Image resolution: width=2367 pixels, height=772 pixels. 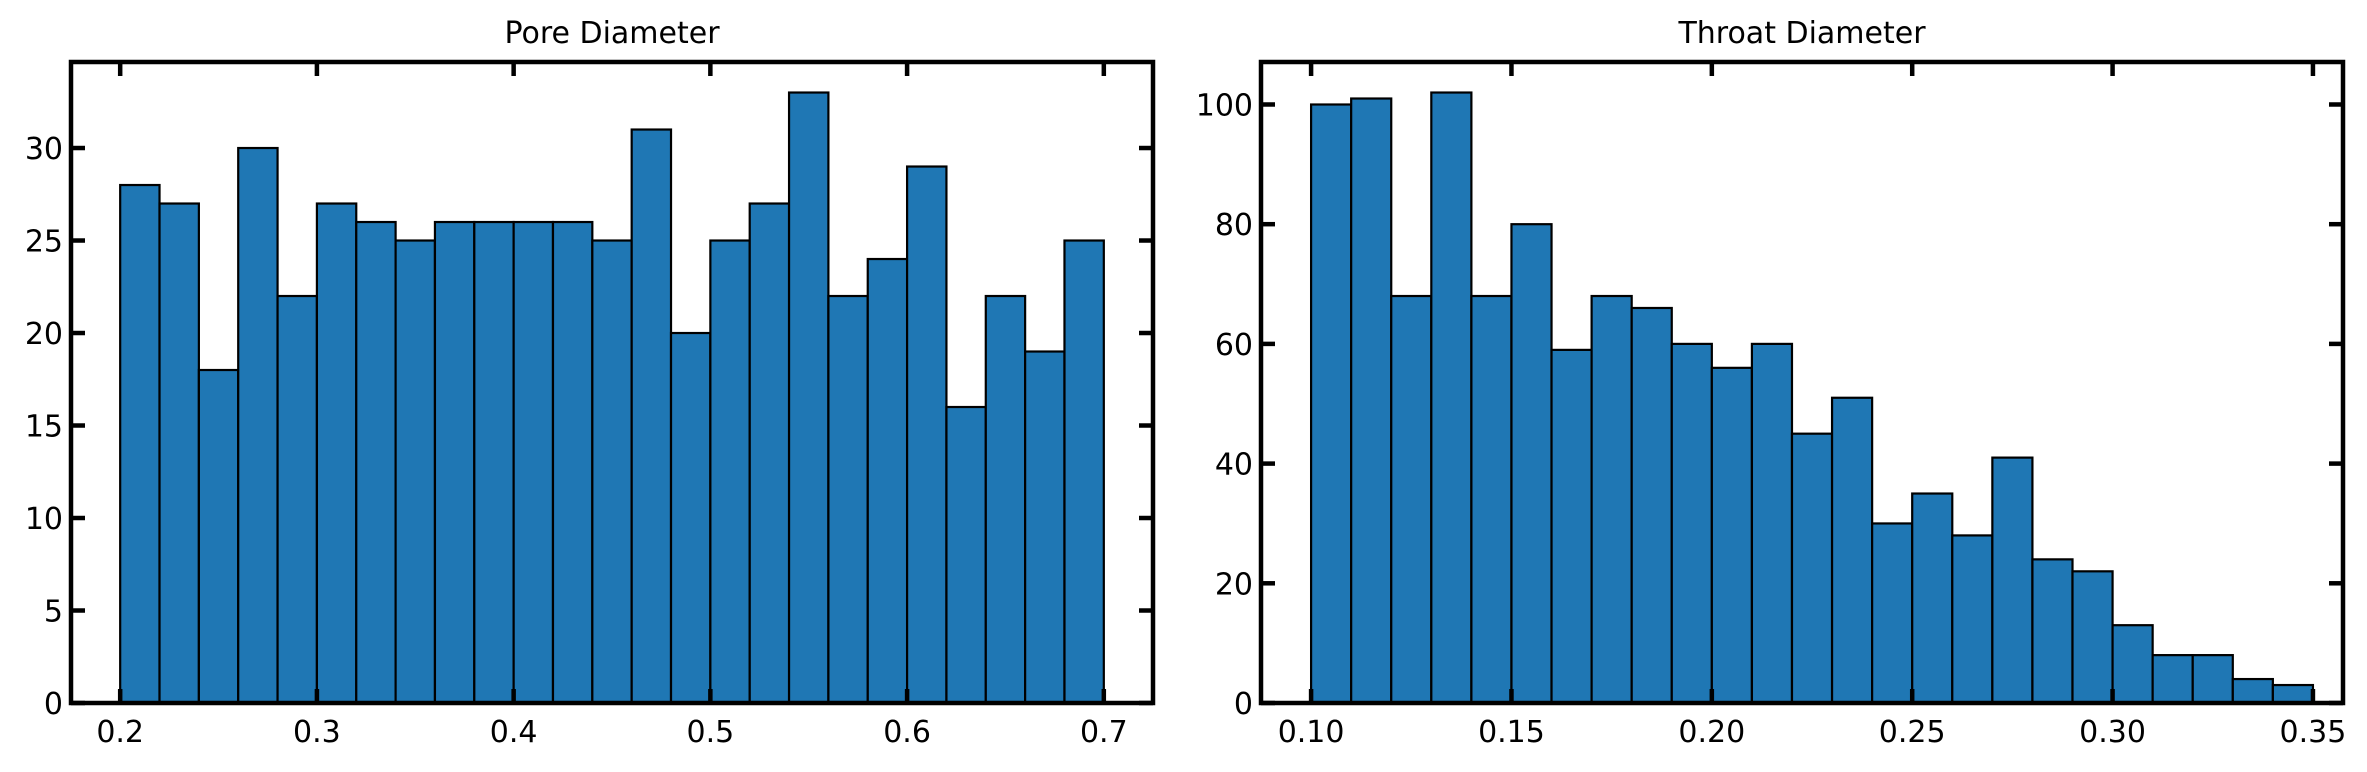 I want to click on y-tick-label: 25, so click(x=44, y=242).